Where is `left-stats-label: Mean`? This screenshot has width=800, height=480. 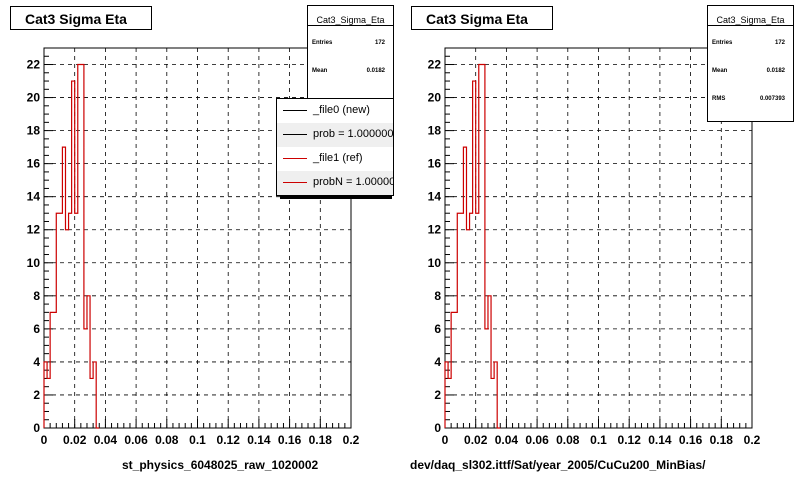
left-stats-label: Mean is located at coordinates (320, 71).